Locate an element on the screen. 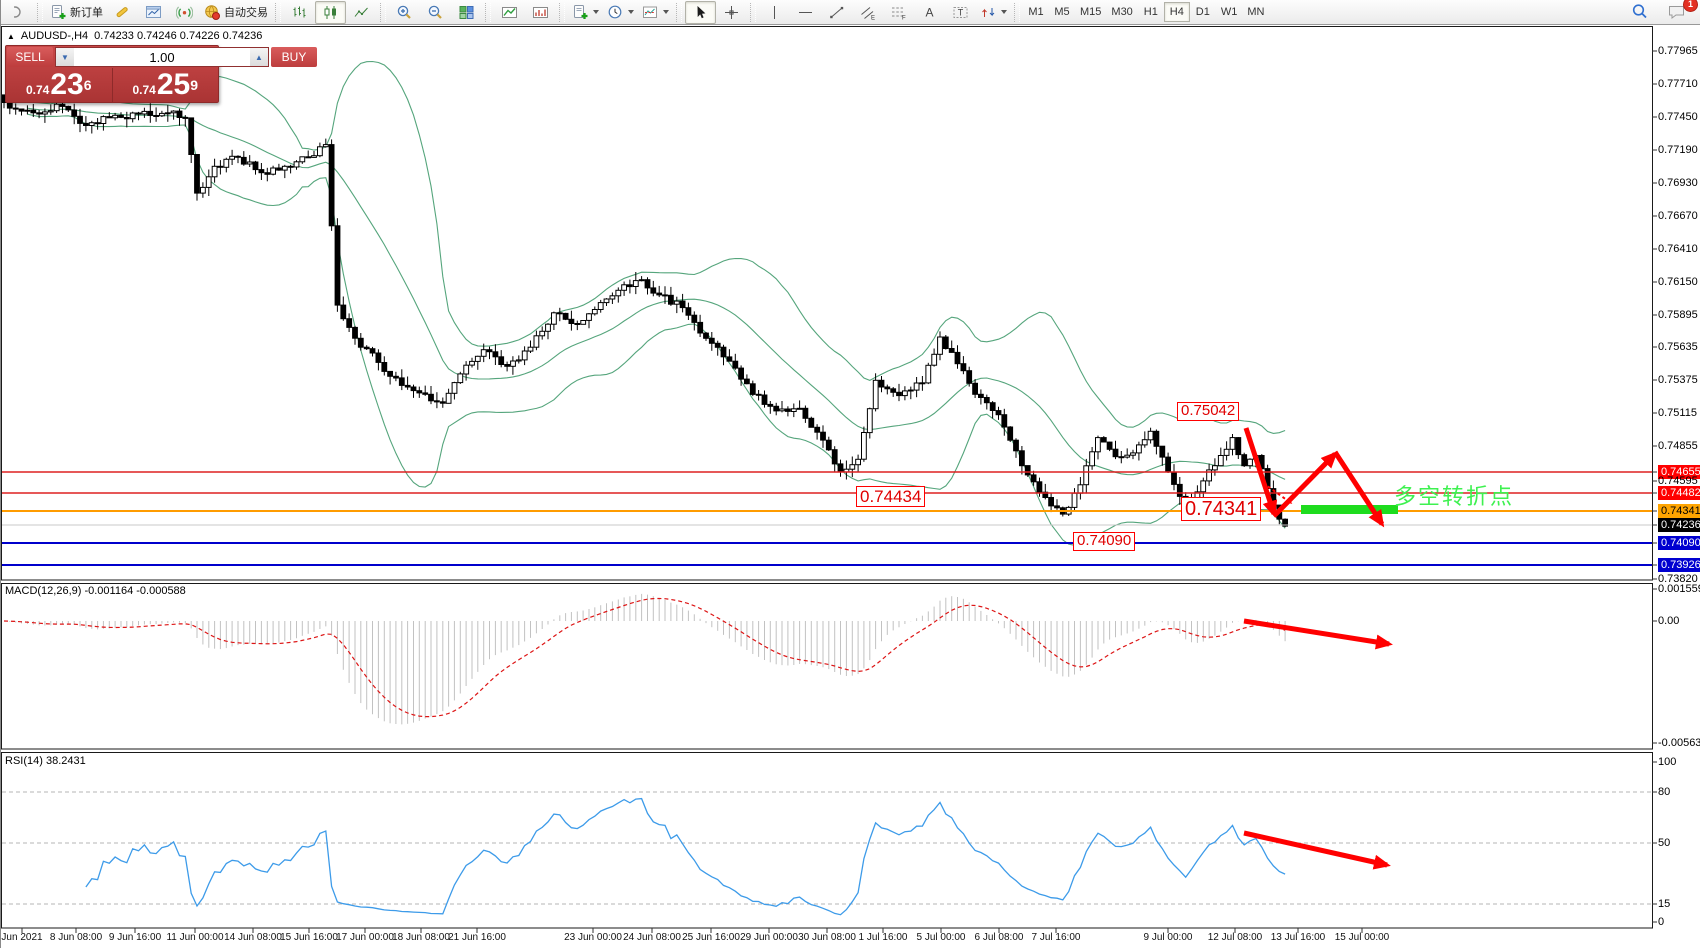 This screenshot has width=1700, height=948. period-dropdown is located at coordinates (620, 12).